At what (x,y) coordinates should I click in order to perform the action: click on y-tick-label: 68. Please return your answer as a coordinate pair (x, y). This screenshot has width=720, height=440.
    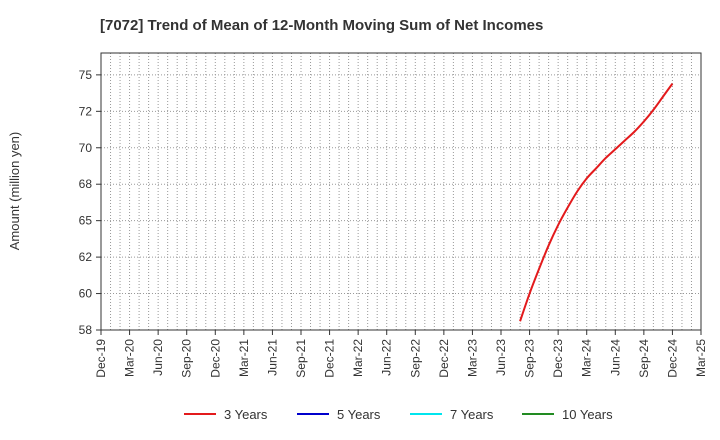
    Looking at the image, I should click on (86, 184).